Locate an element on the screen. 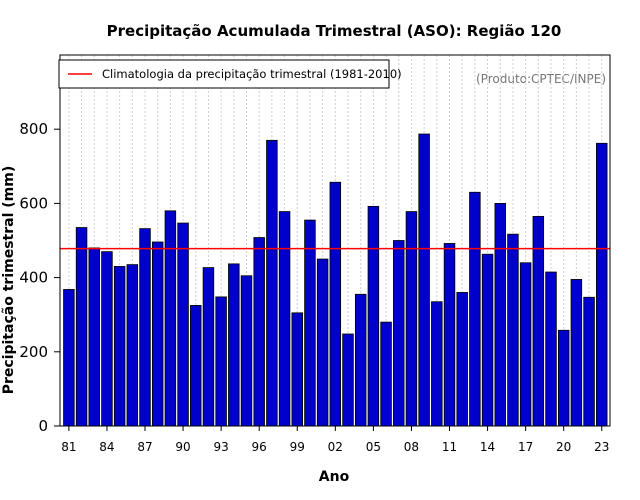 This screenshot has height=500, width=640. bar-2002 is located at coordinates (335, 304).